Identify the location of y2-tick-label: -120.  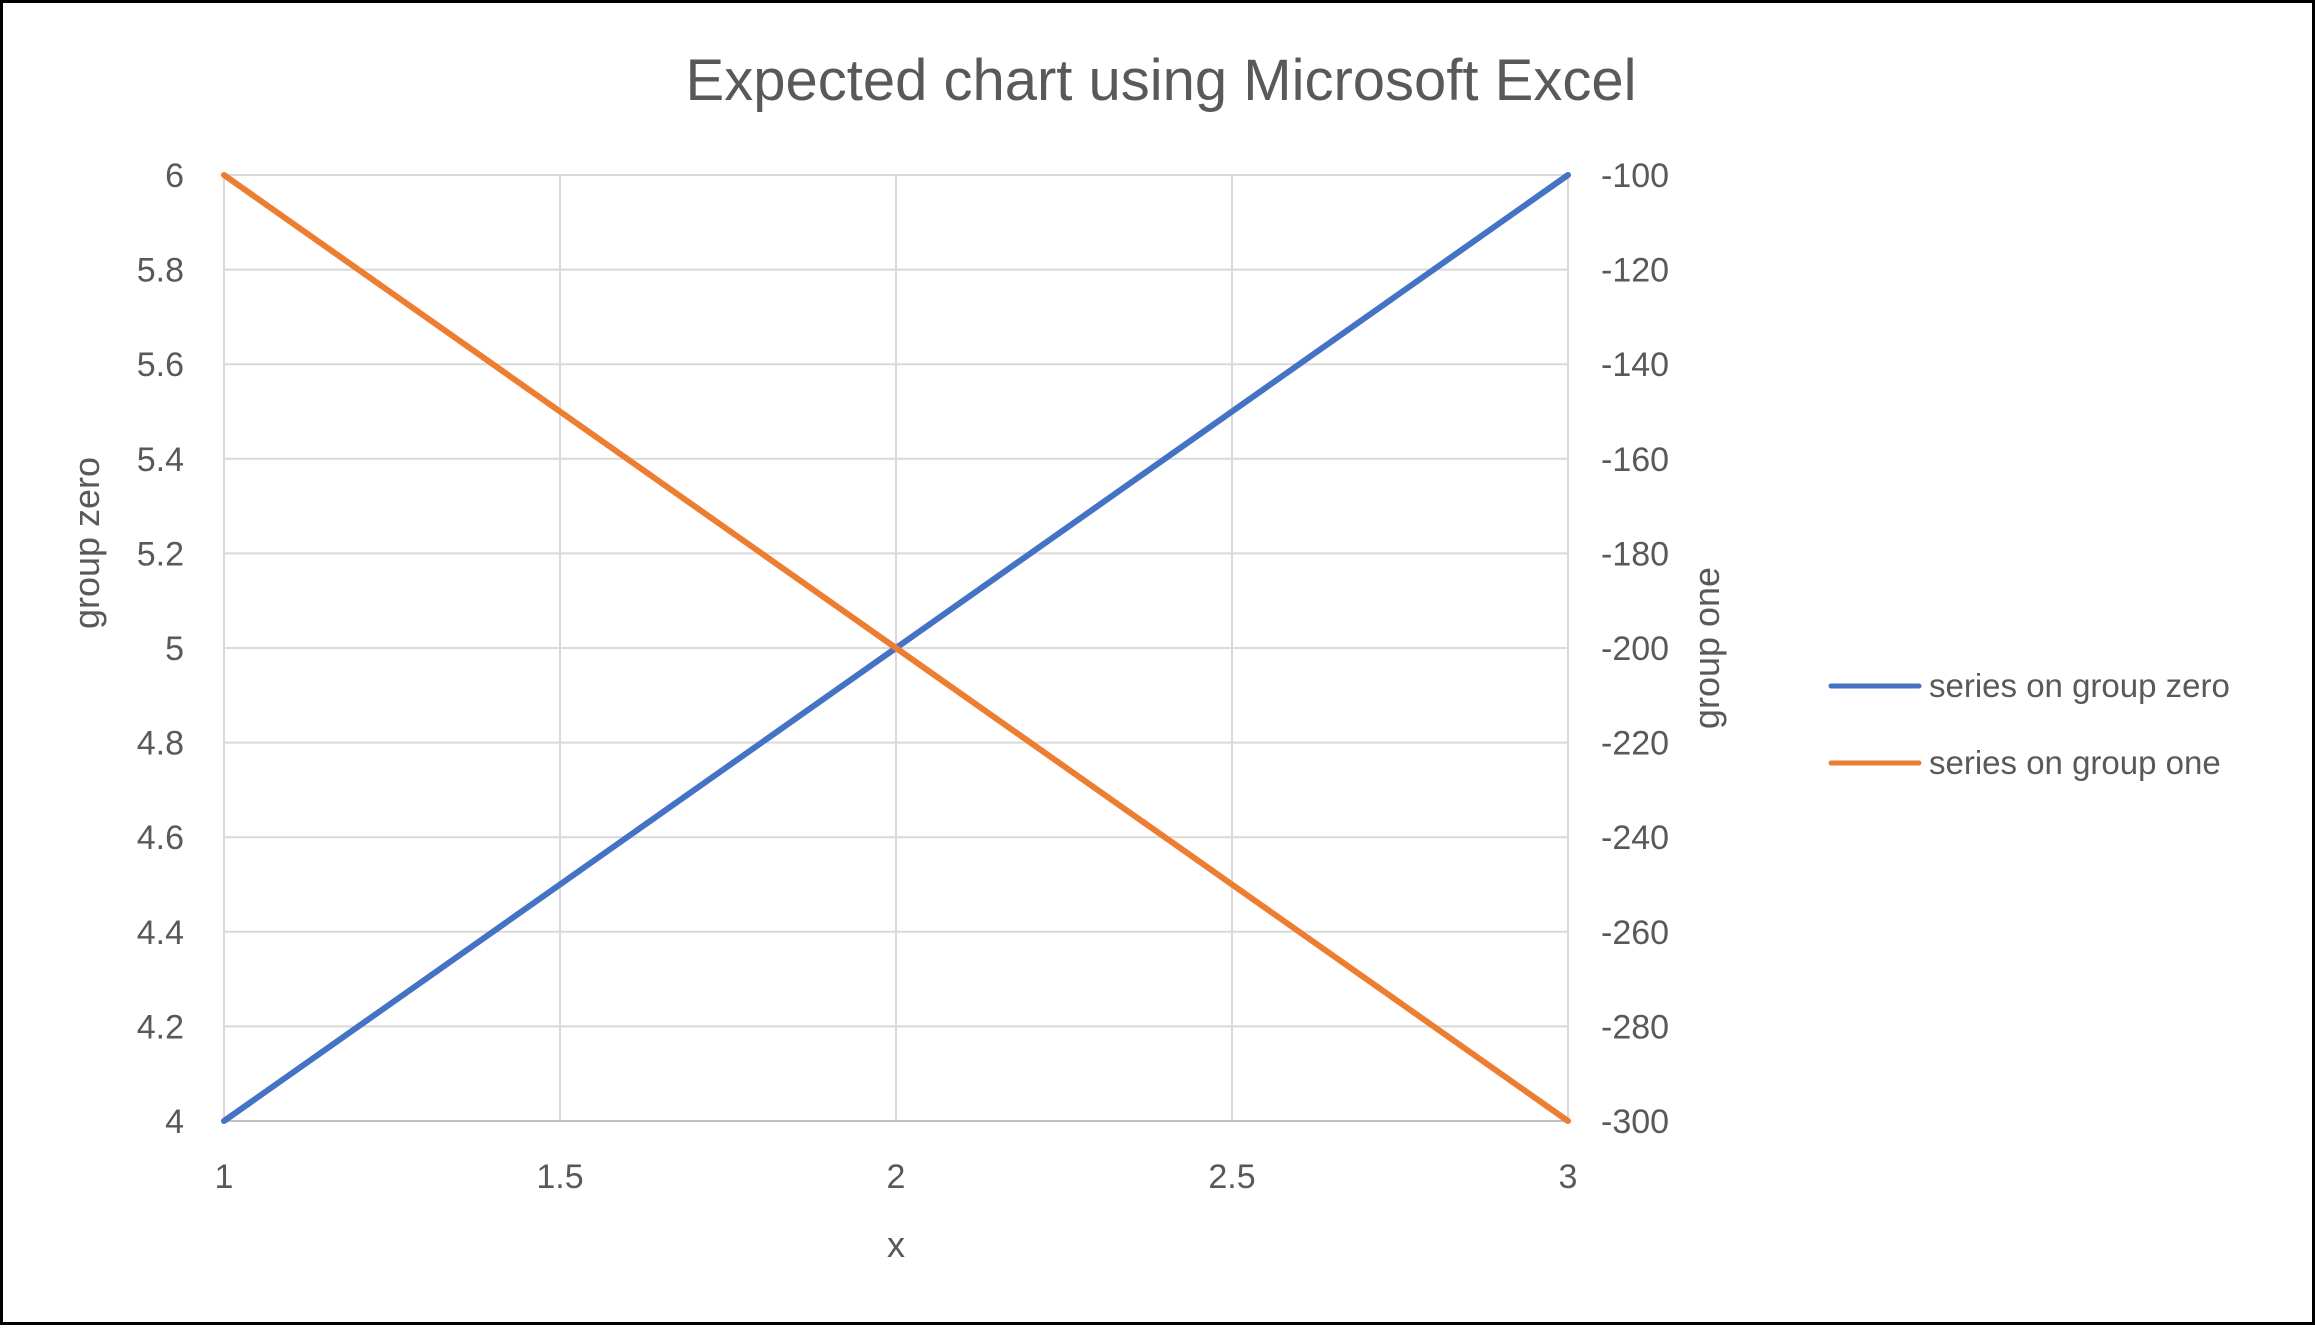
(1635, 271).